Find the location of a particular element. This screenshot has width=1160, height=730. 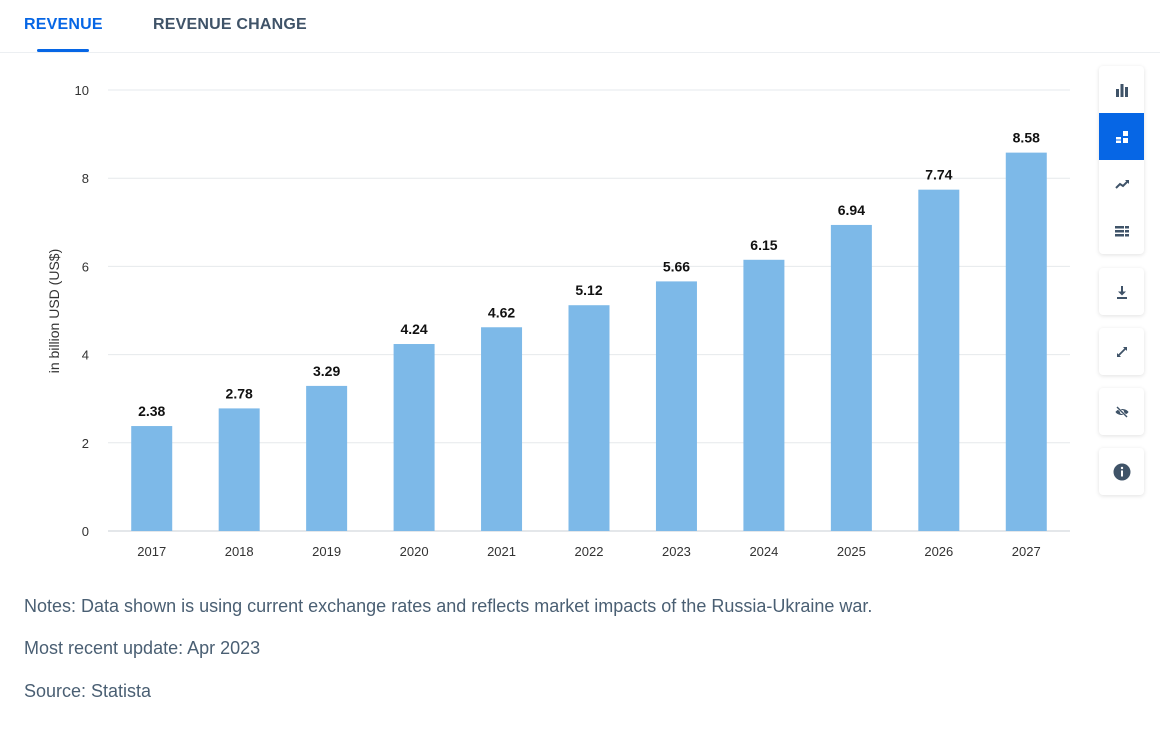

stacked-bar-icon is located at coordinates (1121, 136).